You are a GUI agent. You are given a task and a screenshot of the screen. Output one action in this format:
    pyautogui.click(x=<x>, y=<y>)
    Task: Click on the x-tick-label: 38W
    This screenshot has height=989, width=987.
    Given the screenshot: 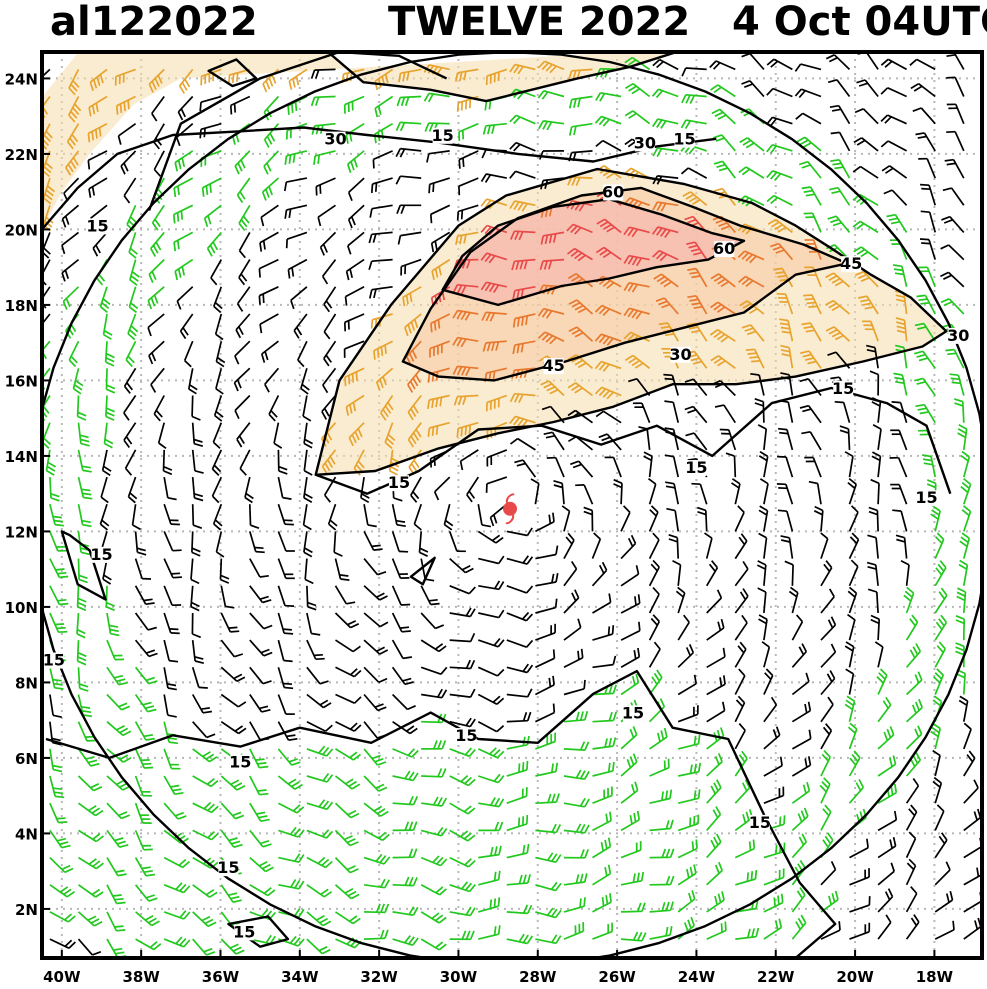 What is the action you would take?
    pyautogui.click(x=141, y=977)
    